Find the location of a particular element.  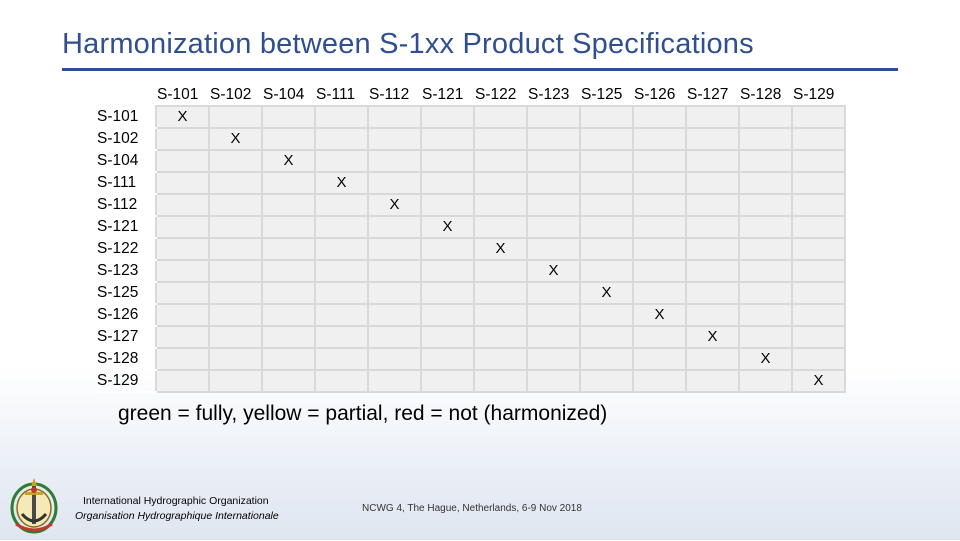

matrix-row: S-122 X is located at coordinates (471, 249).